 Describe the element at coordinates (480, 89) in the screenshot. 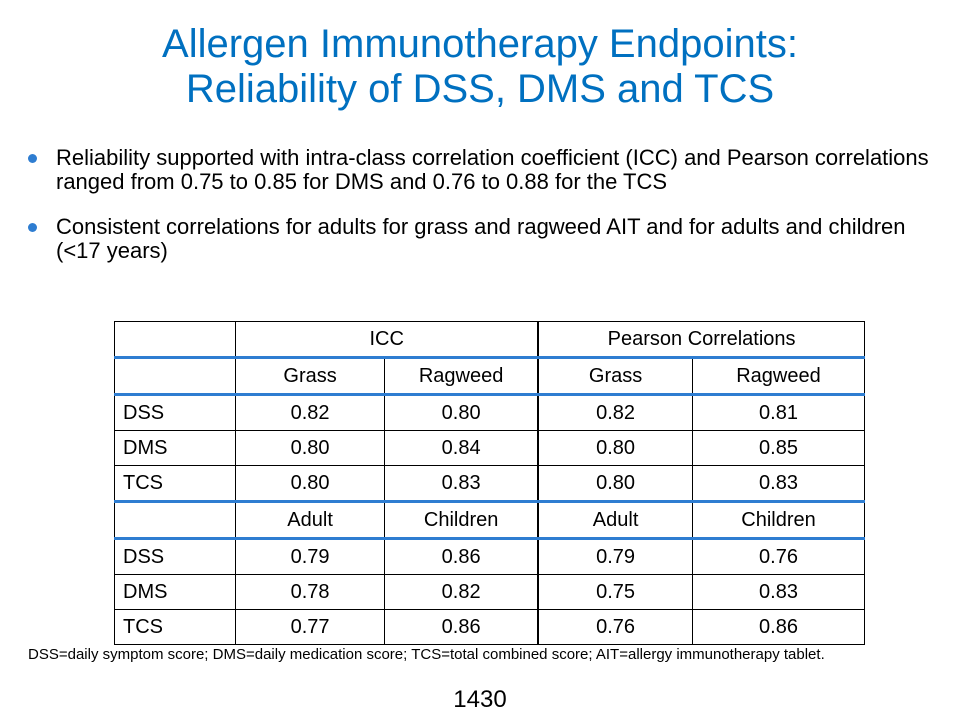

I see `slide-title-line-2: Reliability of DSS, DMS and TCS` at that location.